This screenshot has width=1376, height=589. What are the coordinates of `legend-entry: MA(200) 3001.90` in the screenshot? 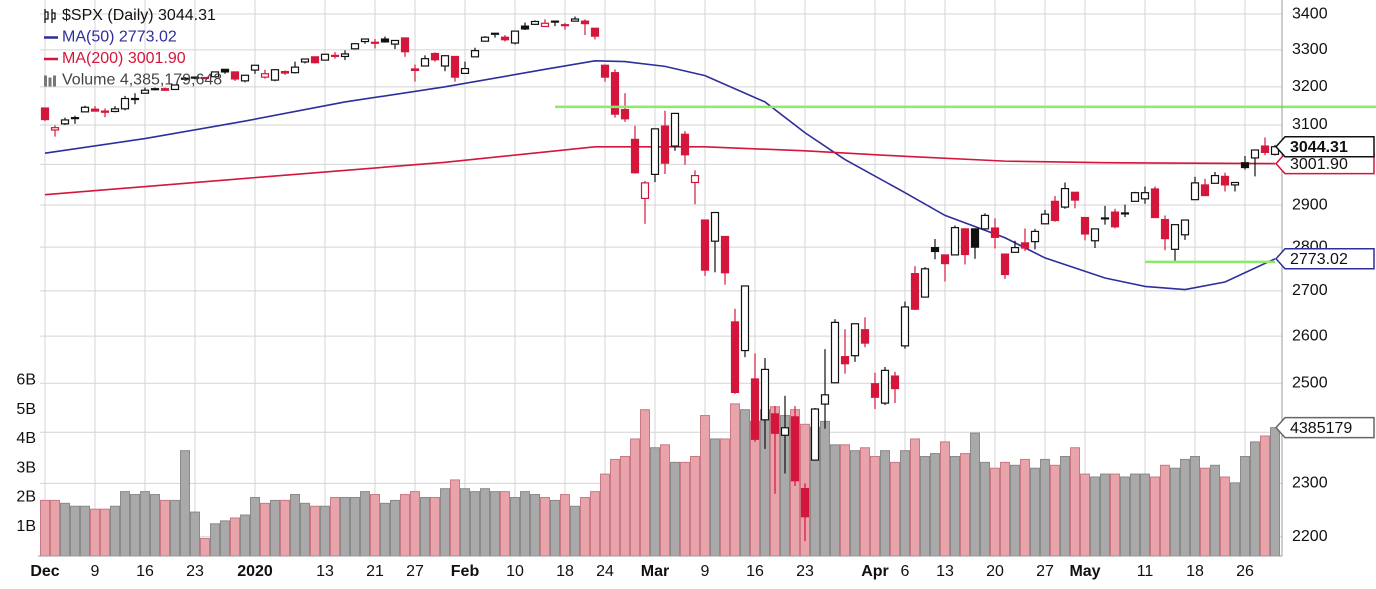 It's located at (124, 58).